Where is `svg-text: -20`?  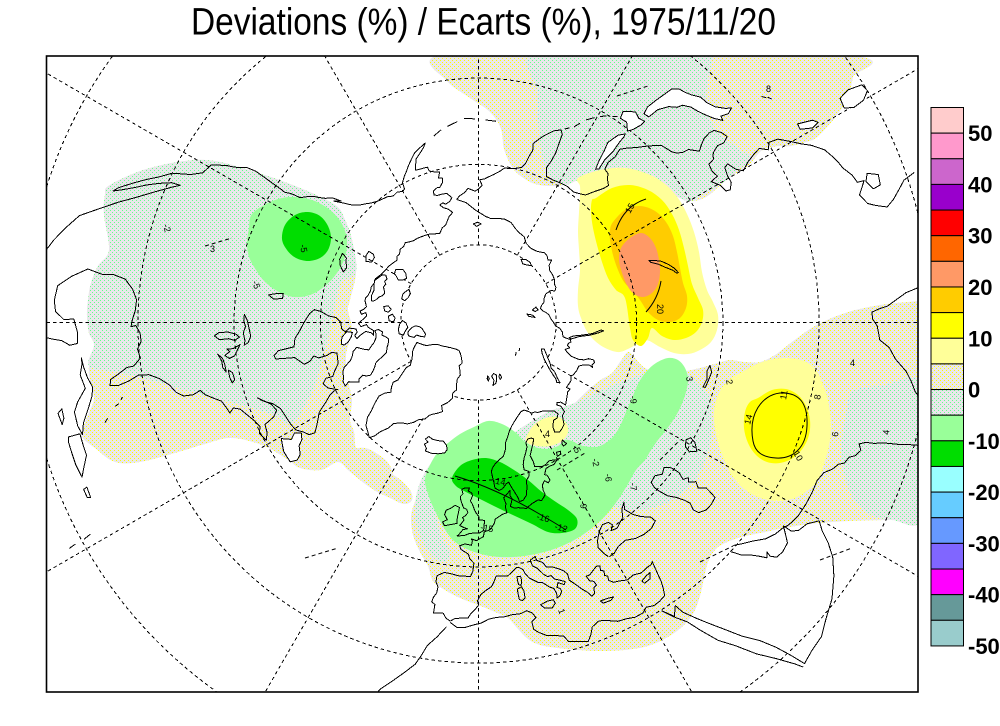
svg-text: -20 is located at coordinates (984, 492).